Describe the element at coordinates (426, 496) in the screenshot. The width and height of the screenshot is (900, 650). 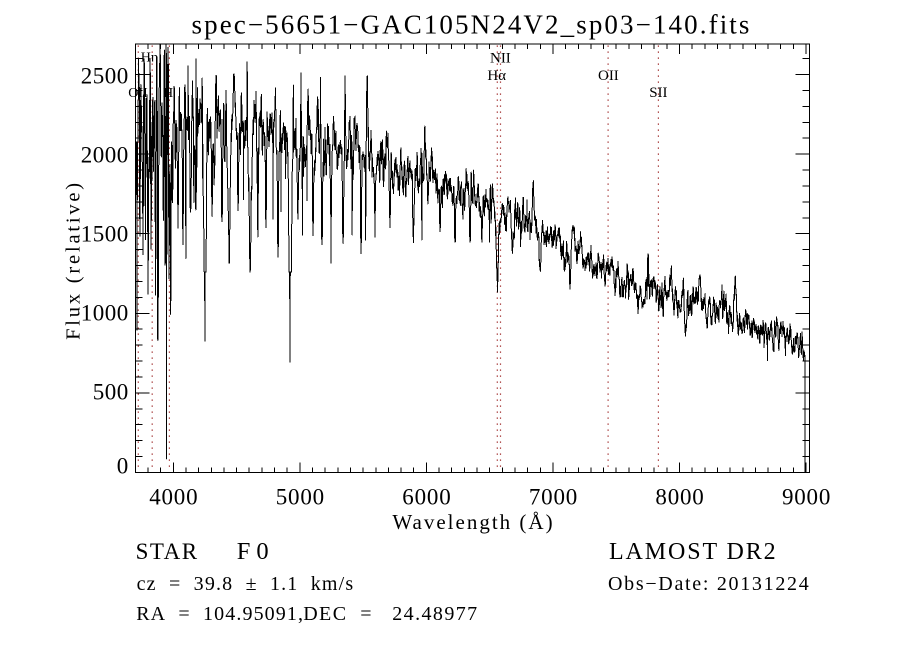
I see `svg-text: 6000` at that location.